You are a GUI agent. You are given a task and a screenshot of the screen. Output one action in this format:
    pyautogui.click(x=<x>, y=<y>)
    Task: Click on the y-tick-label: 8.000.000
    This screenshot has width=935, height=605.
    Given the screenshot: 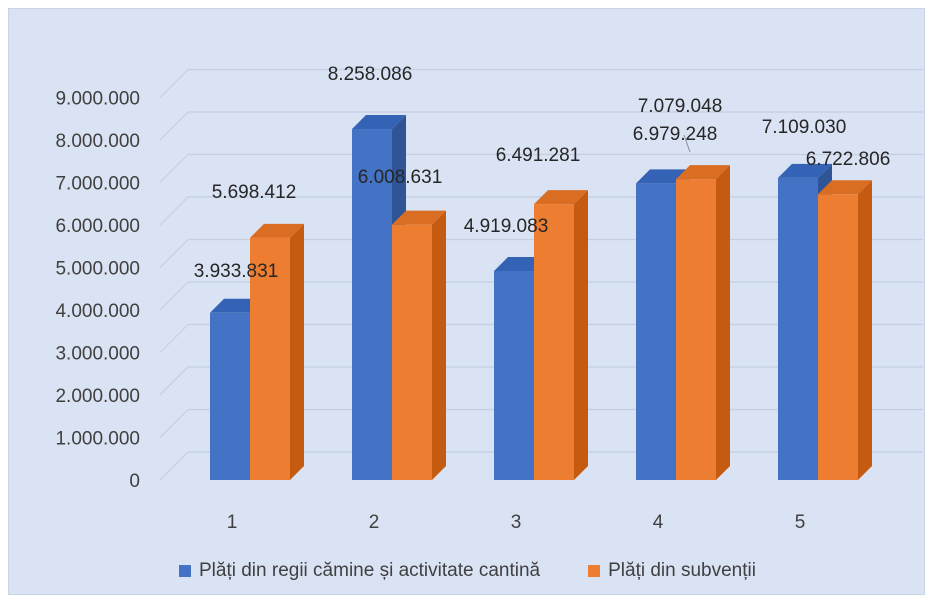 What is the action you would take?
    pyautogui.click(x=97, y=141)
    